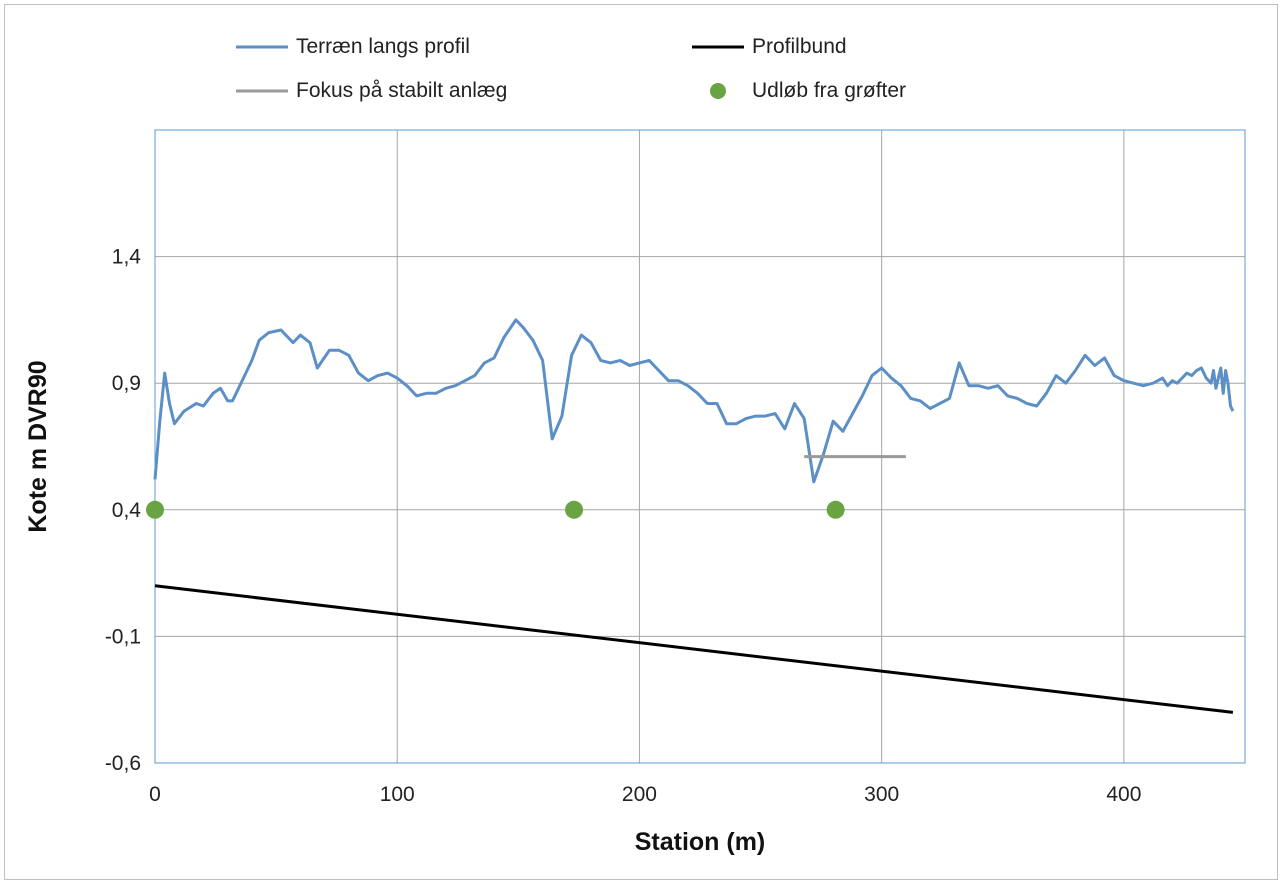  Describe the element at coordinates (694, 649) in the screenshot. I see `series-line-profilbund` at that location.